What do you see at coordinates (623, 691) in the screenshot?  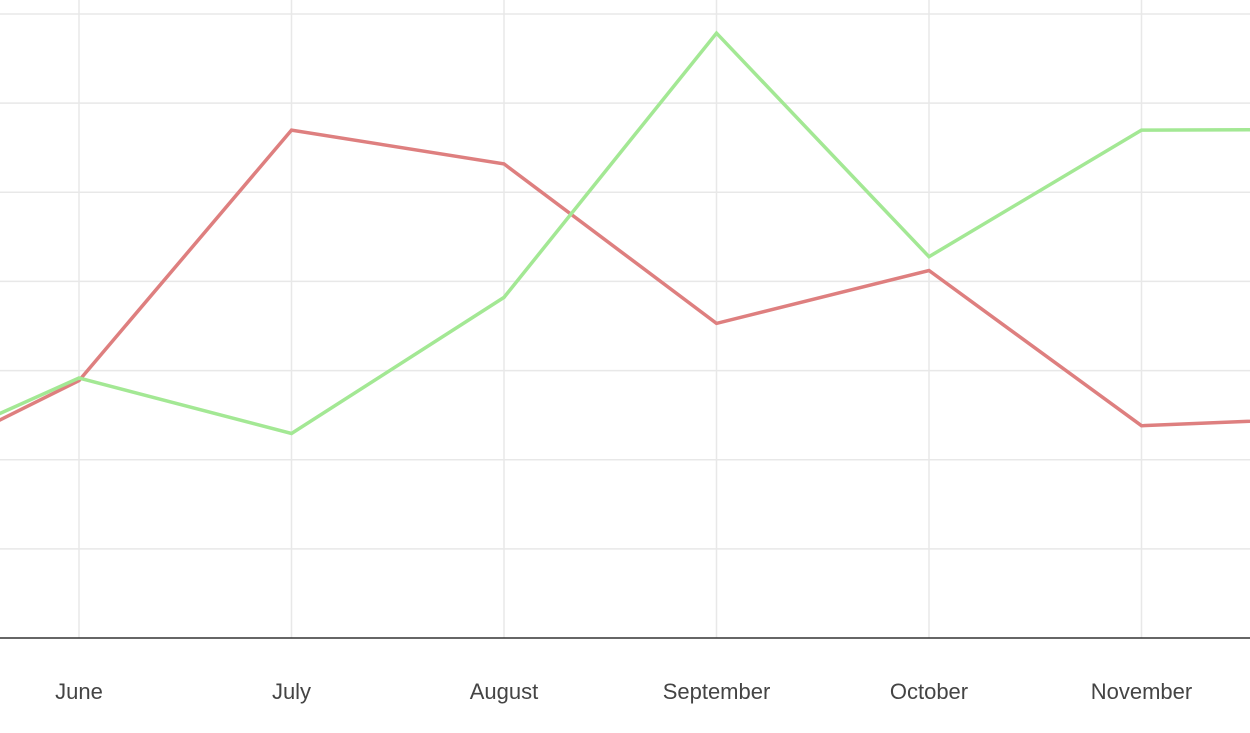 I see `x-axis-tick-labels: June July August September October November` at bounding box center [623, 691].